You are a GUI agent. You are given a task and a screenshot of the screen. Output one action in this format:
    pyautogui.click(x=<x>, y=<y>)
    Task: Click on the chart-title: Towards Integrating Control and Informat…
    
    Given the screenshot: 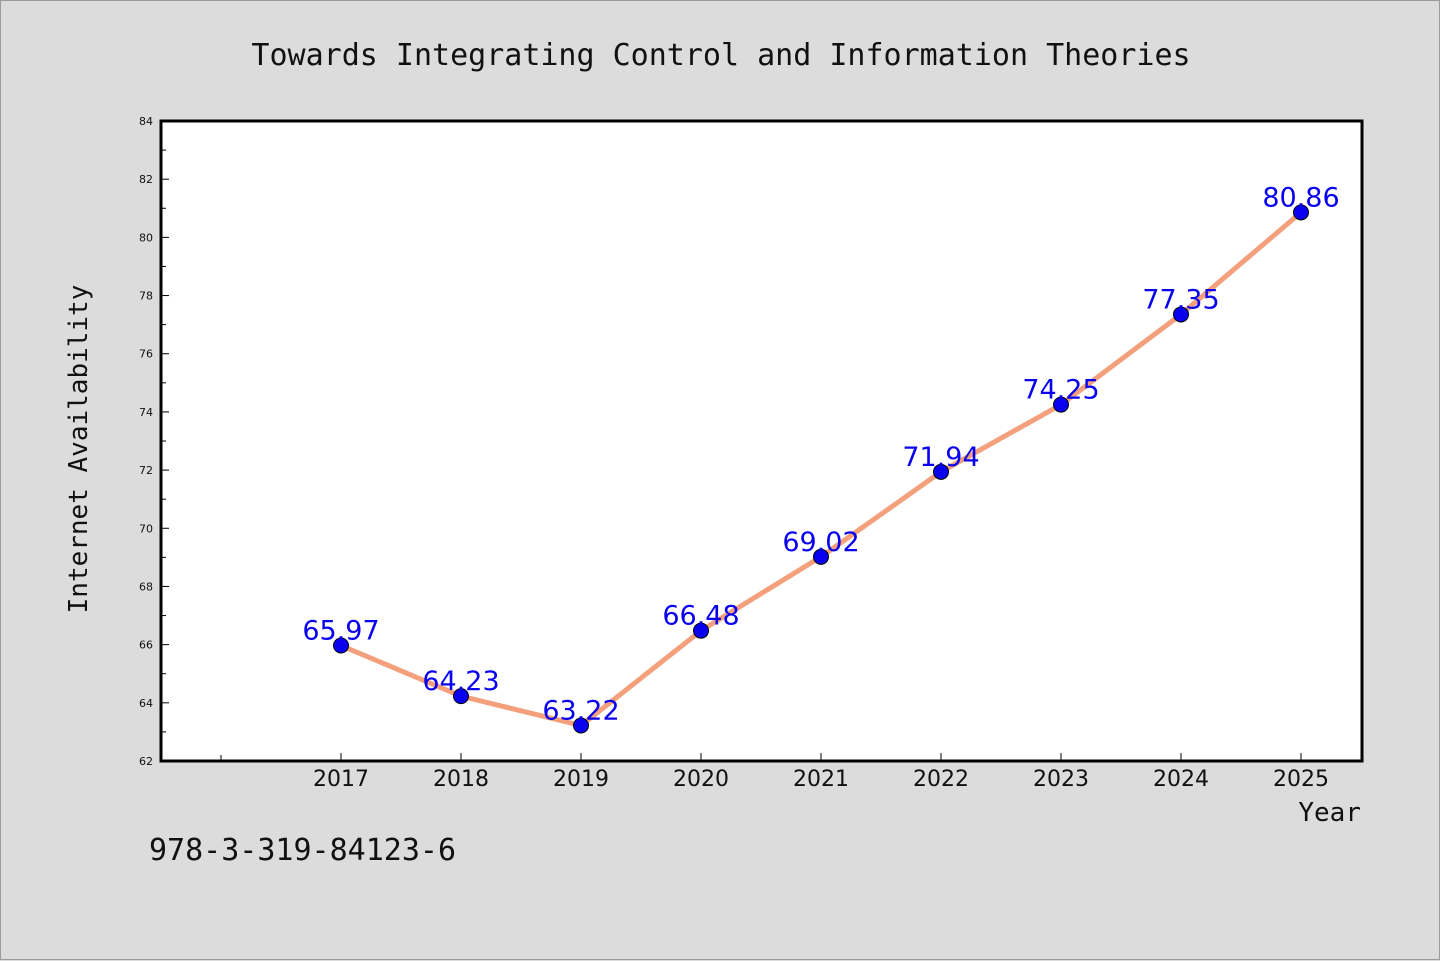 What is the action you would take?
    pyautogui.click(x=720, y=55)
    